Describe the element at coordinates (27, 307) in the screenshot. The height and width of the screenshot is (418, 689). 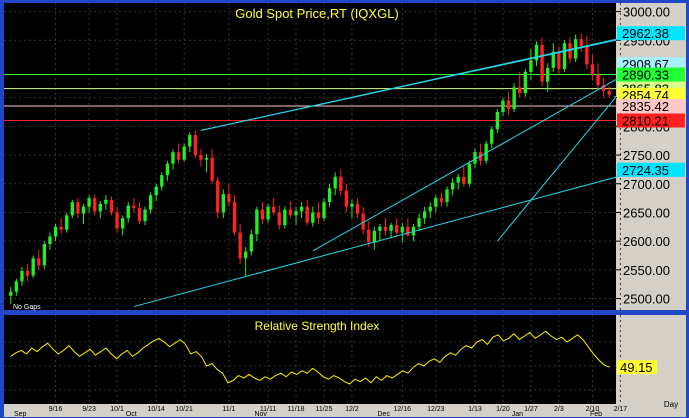
I see `no-gaps-note: No Gaps` at that location.